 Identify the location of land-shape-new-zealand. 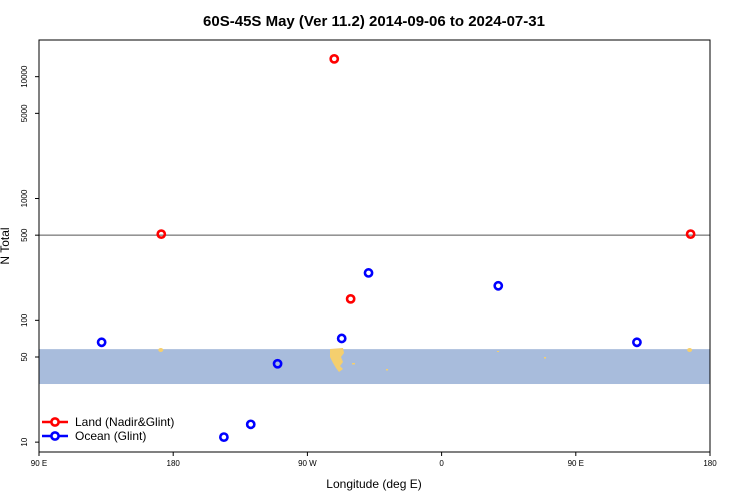
(161, 350).